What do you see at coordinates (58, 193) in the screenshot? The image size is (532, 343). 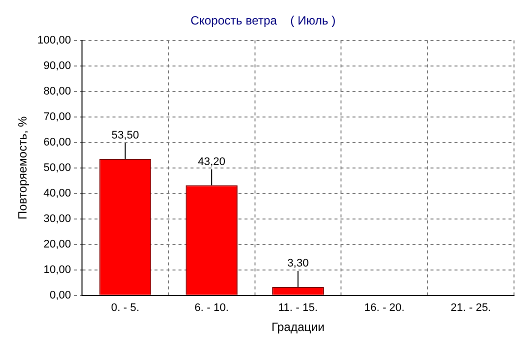 I see `y-tick-label: 40,00` at bounding box center [58, 193].